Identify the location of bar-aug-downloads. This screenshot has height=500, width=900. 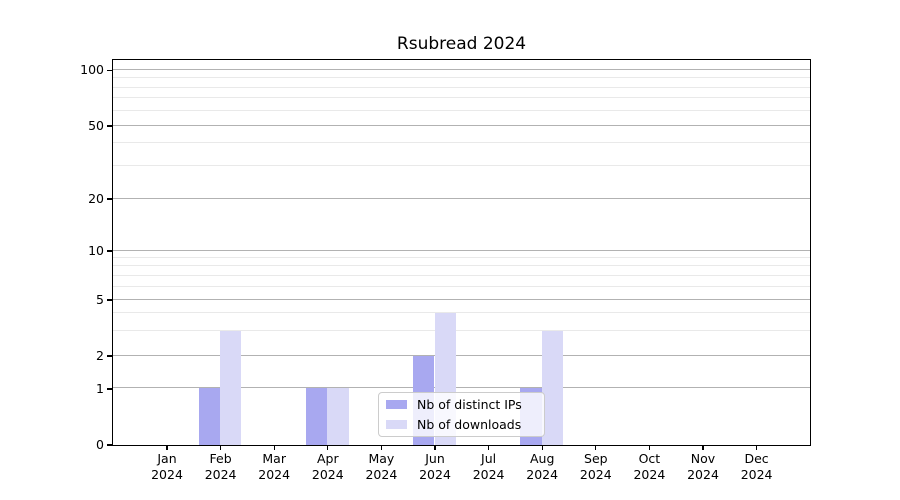
(552, 387).